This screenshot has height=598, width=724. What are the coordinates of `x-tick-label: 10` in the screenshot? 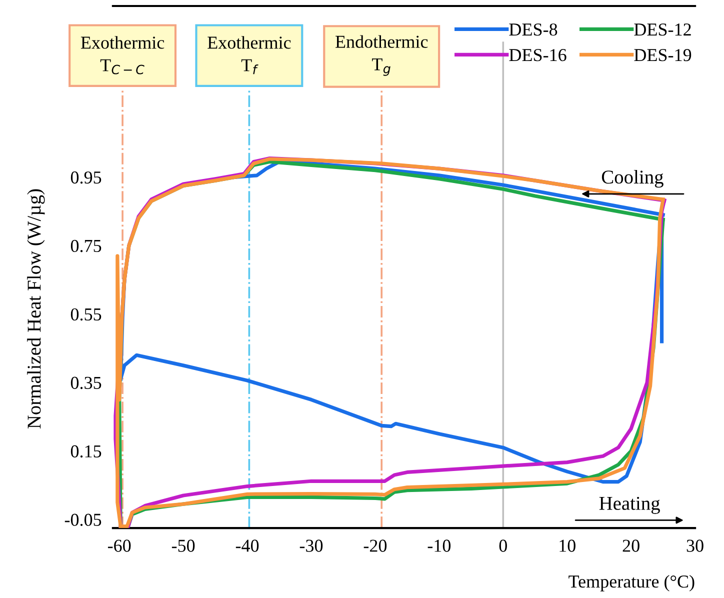 It's located at (568, 546).